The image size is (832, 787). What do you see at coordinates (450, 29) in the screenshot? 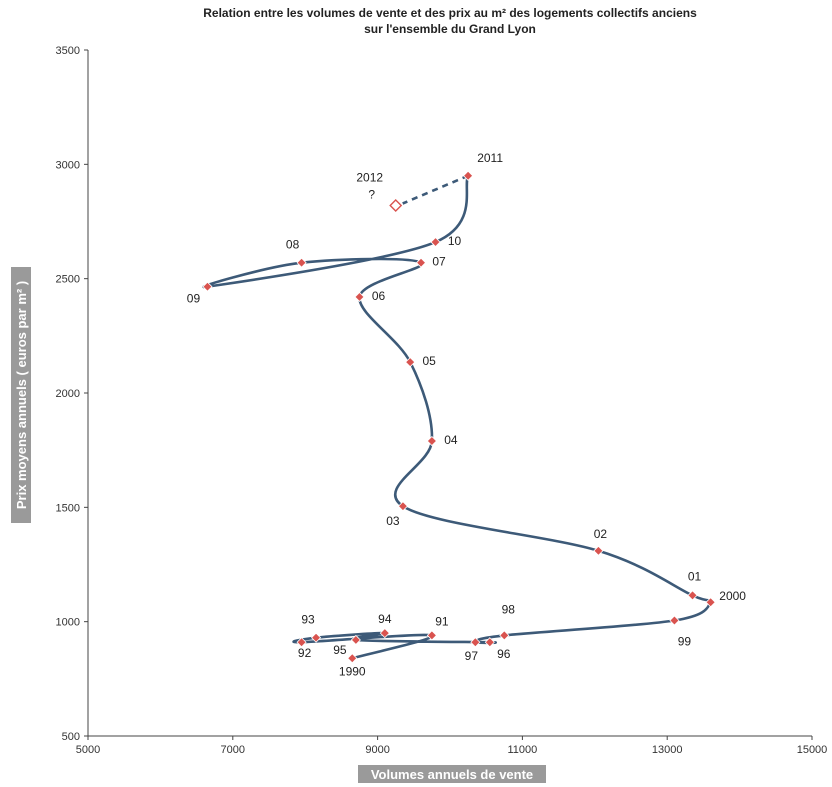
I see `chart-title-line-2: sur l'ensemble du Grand Lyon` at bounding box center [450, 29].